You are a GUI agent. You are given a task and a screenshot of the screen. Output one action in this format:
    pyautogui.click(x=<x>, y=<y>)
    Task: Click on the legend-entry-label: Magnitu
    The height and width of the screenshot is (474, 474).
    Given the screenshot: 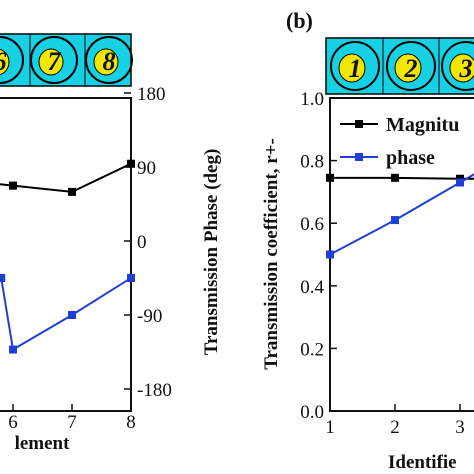 What is the action you would take?
    pyautogui.click(x=422, y=125)
    